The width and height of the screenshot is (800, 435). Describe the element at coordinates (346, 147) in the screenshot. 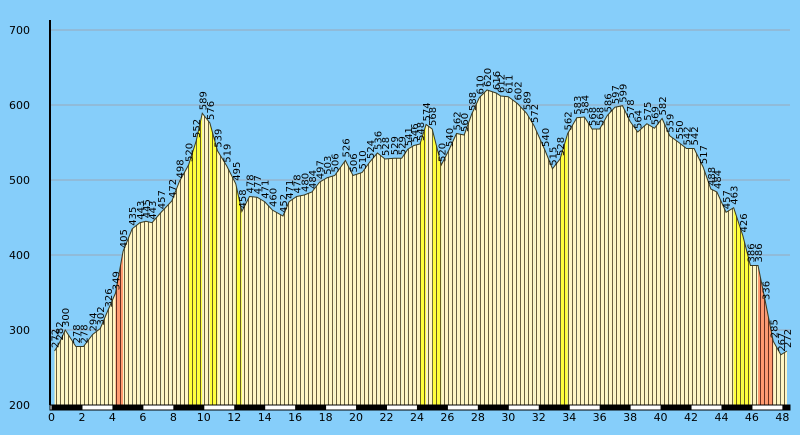

I see `data-label: 526` at that location.